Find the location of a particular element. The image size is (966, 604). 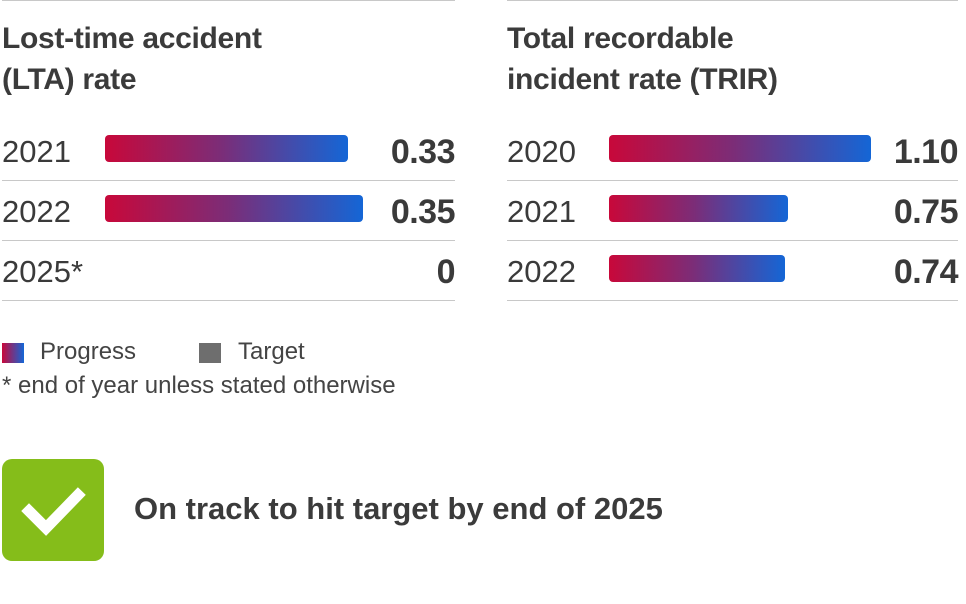

value-label: 0 is located at coordinates (446, 272).